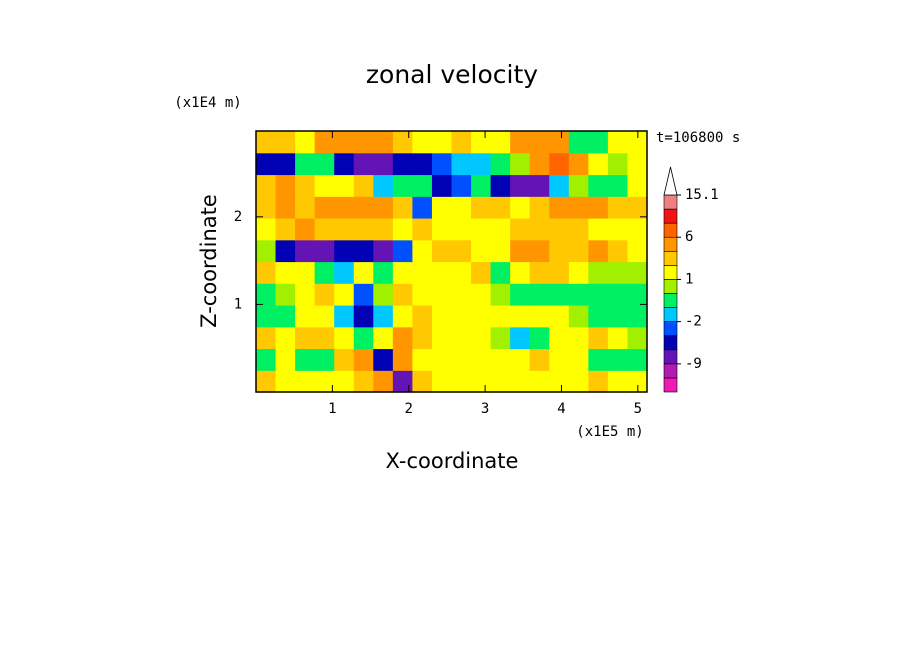  Describe the element at coordinates (332, 409) in the screenshot. I see `x-tick-label: 1` at that location.